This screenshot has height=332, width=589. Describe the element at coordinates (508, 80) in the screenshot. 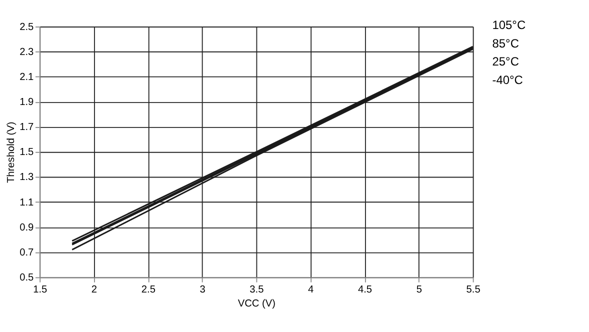

I see `text: -40°C` at that location.